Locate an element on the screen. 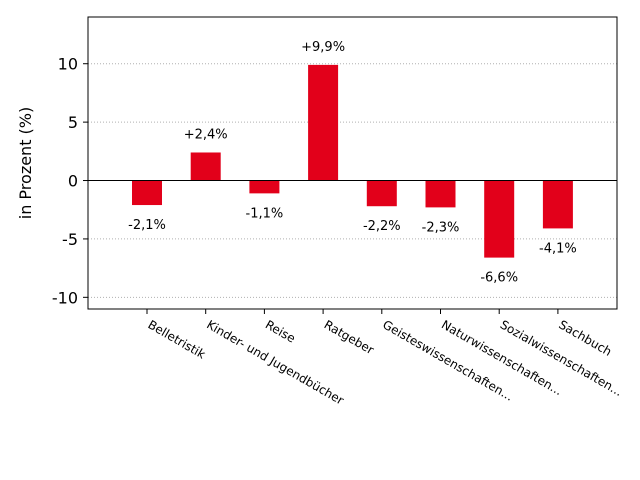  data-label: -4,1% is located at coordinates (558, 248).